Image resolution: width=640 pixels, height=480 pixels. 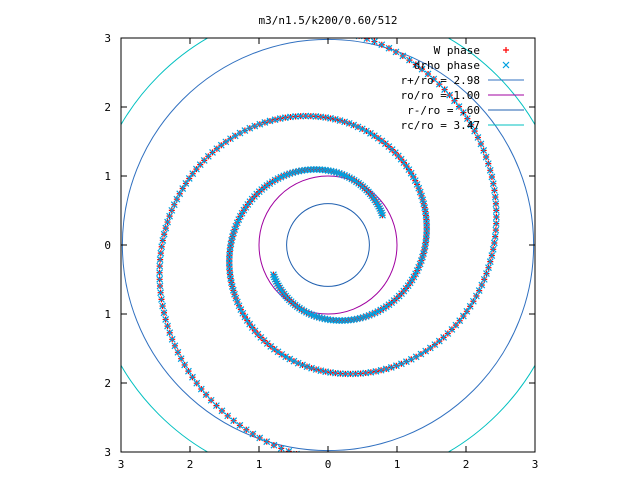 What do you see at coordinates (107, 107) in the screenshot?
I see `y-tick-label-1: 2` at bounding box center [107, 107].